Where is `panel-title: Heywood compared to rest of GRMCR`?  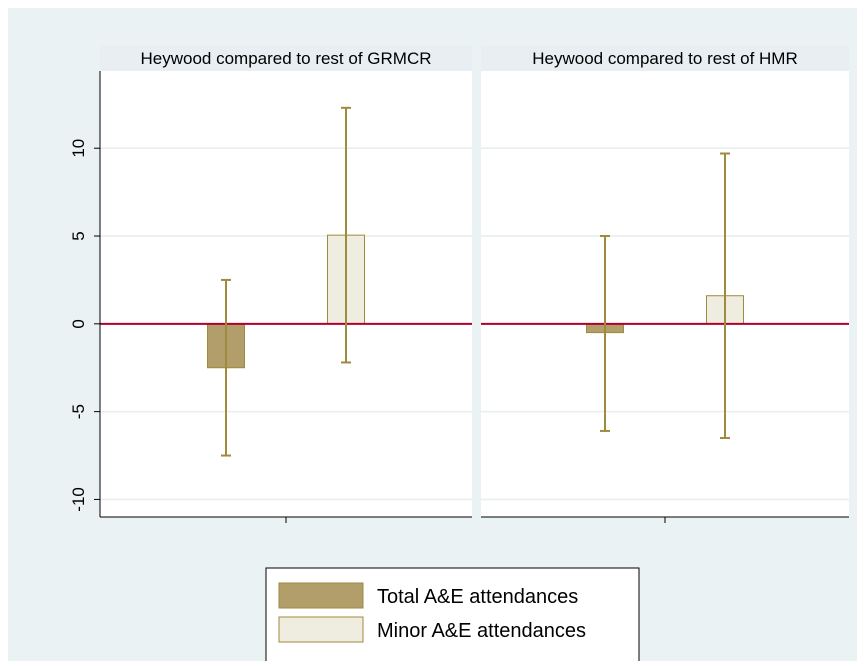 panel-title: Heywood compared to rest of GRMCR is located at coordinates (286, 58).